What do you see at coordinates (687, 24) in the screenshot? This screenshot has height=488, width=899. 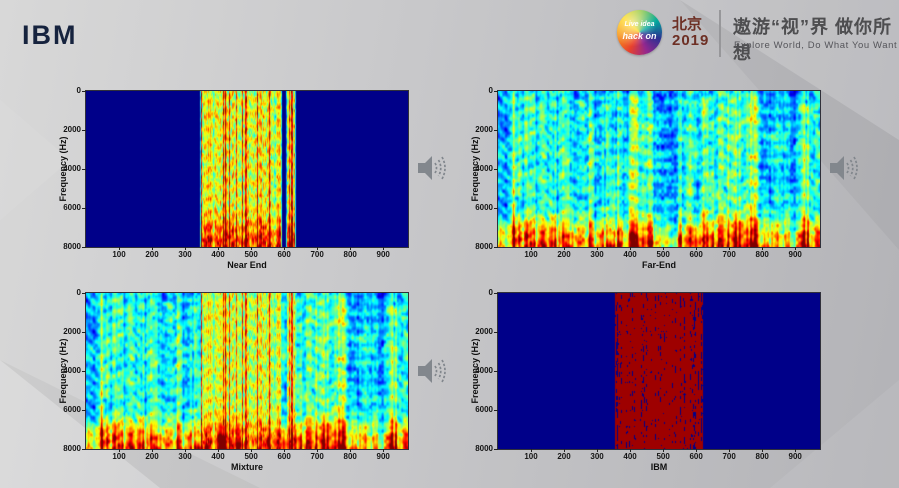 I see `event-city: 北京` at bounding box center [687, 24].